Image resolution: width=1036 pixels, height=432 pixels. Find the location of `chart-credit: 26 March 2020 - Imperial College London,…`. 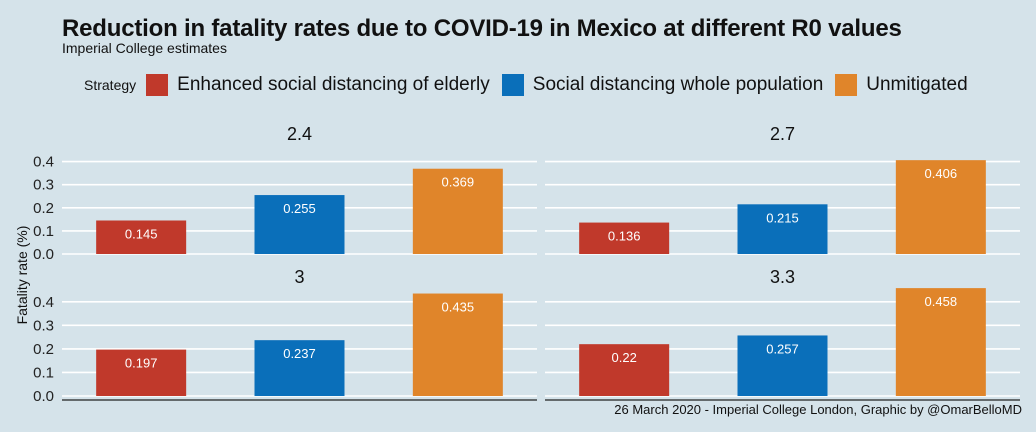

chart-credit: 26 March 2020 - Imperial College London,… is located at coordinates (818, 409).